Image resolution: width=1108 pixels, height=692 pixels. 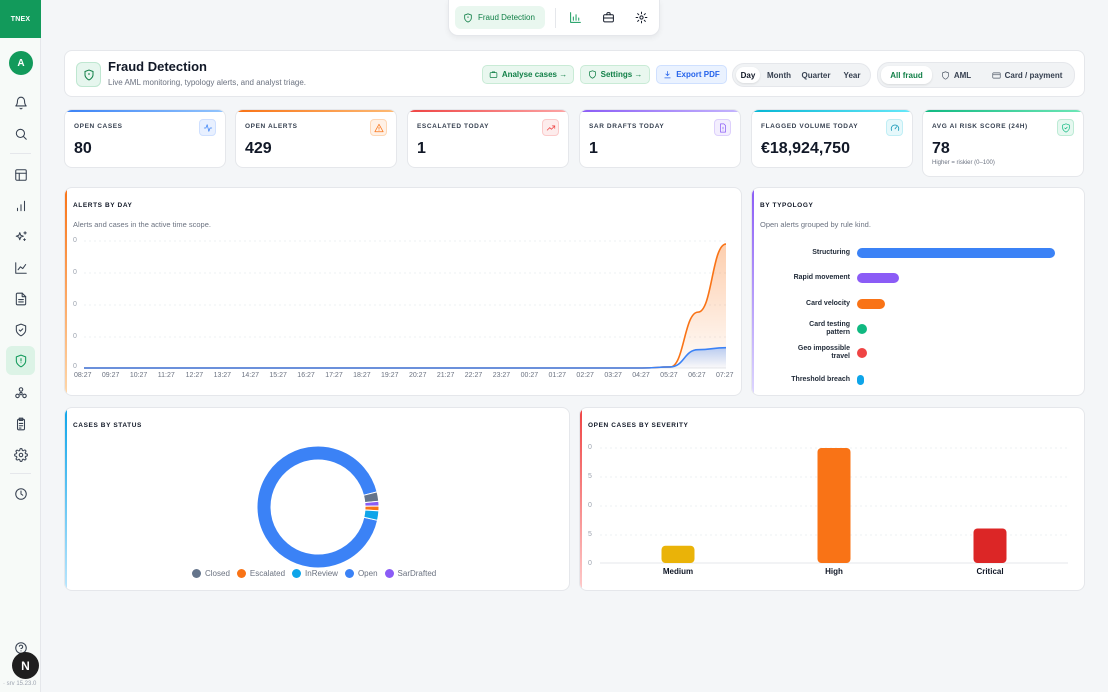 What do you see at coordinates (660, 138) in the screenshot?
I see `kpi-sar-drafts-today: SAR DRAFTS TODAY 1` at bounding box center [660, 138].